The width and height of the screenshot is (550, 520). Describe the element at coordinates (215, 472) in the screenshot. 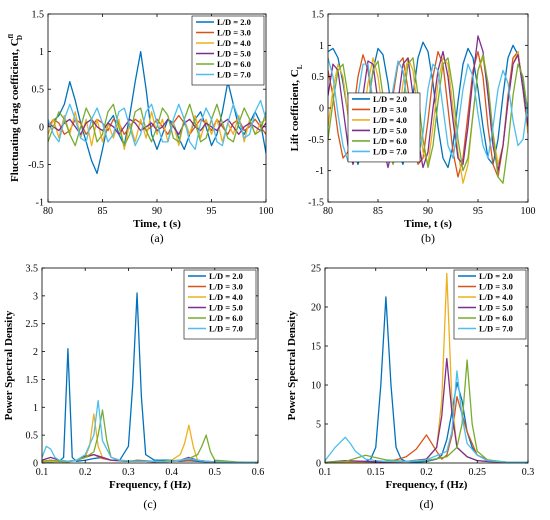

I see `x-tick-label: 0.5` at that location.